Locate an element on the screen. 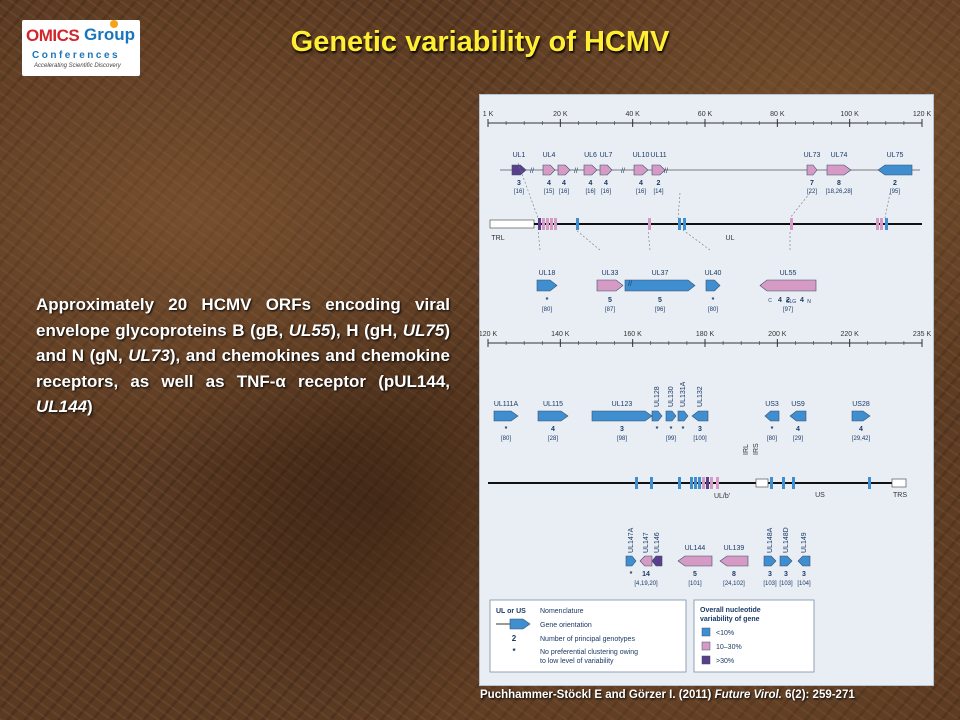  bottom-gene-name: UL144 is located at coordinates (695, 548).